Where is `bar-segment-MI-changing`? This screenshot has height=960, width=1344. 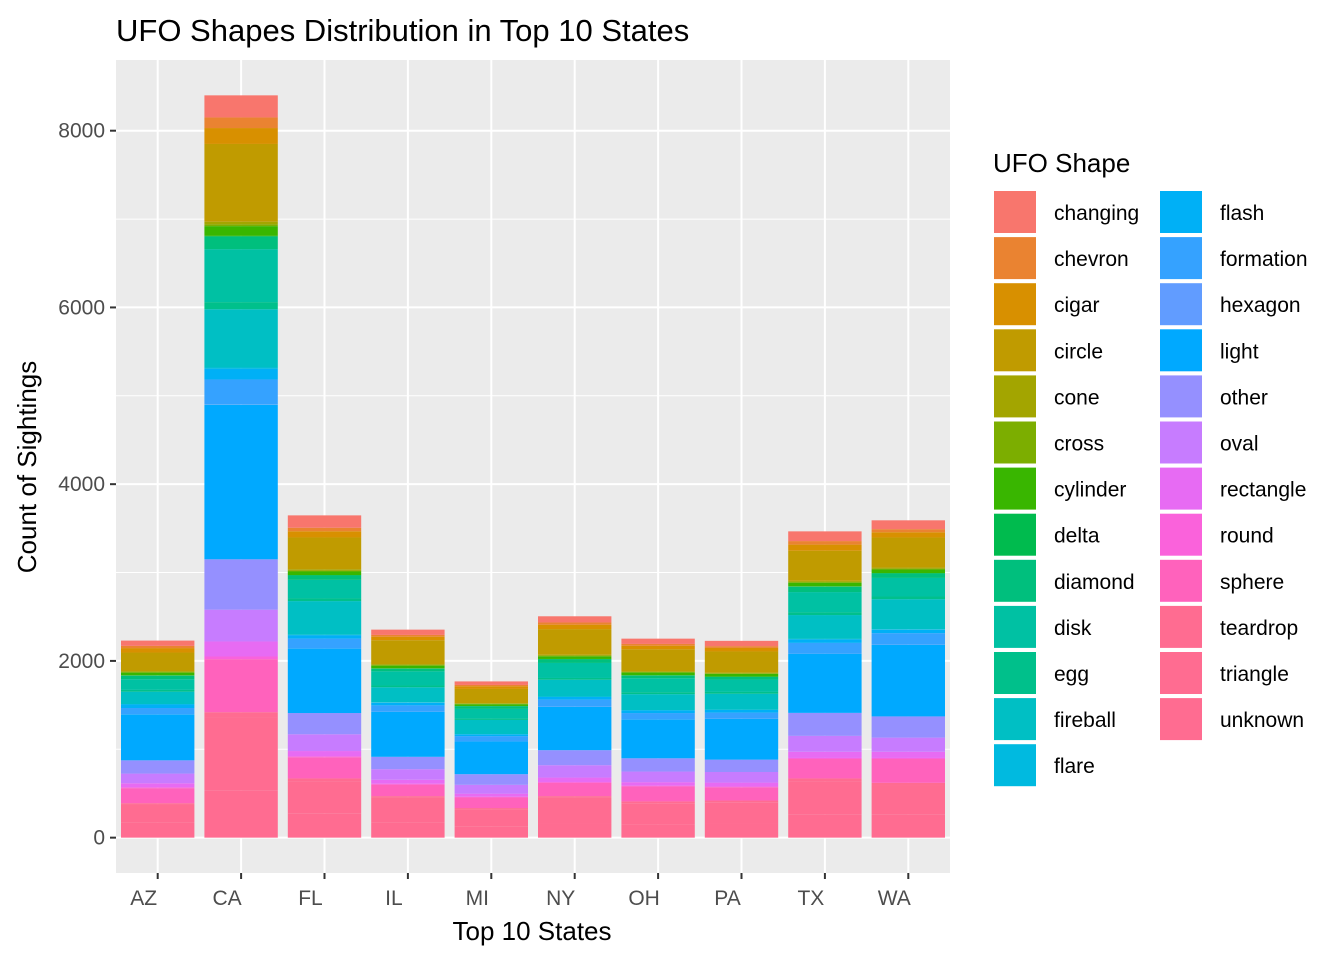 bar-segment-MI-changing is located at coordinates (491, 683).